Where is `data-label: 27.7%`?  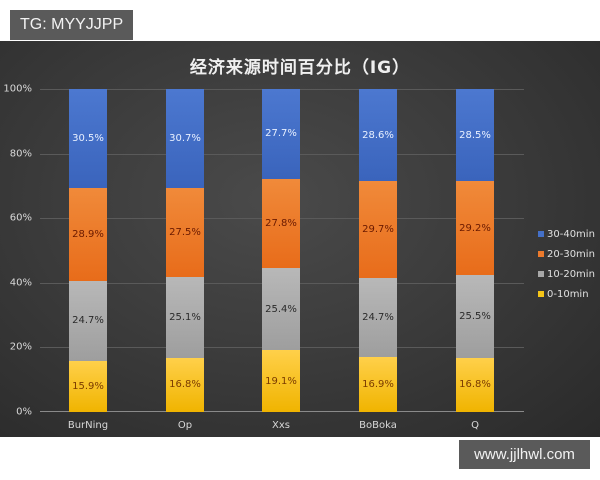 data-label: 27.7% is located at coordinates (281, 134).